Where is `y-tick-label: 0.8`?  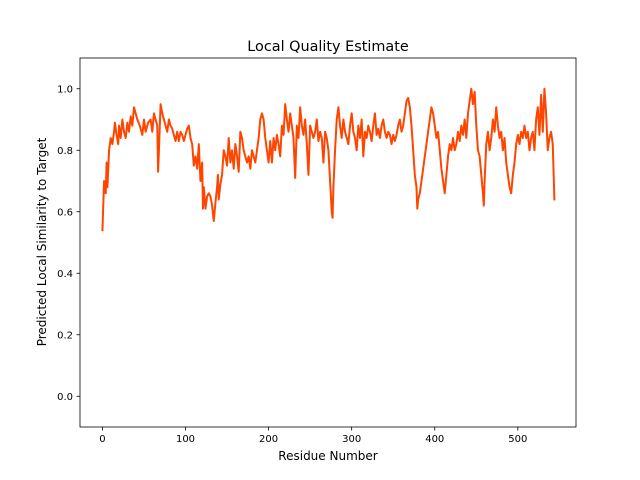
y-tick-label: 0.8 is located at coordinates (65, 151).